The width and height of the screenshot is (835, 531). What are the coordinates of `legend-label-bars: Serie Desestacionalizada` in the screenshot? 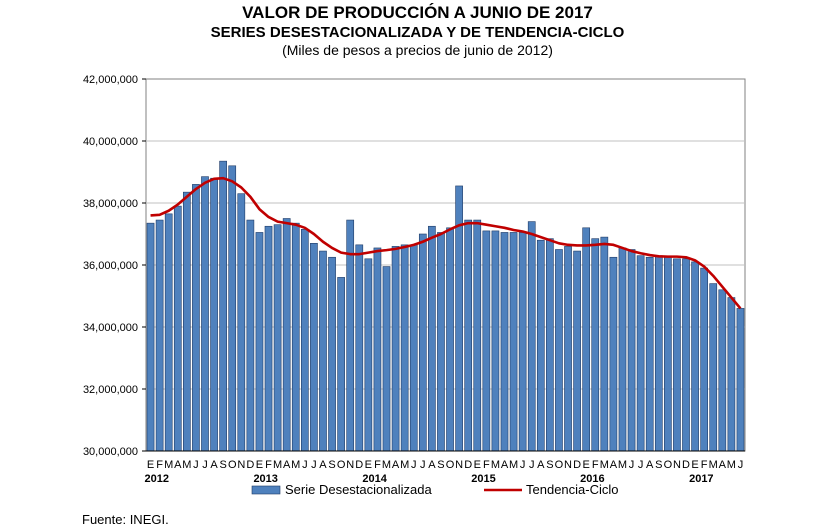 It's located at (358, 489).